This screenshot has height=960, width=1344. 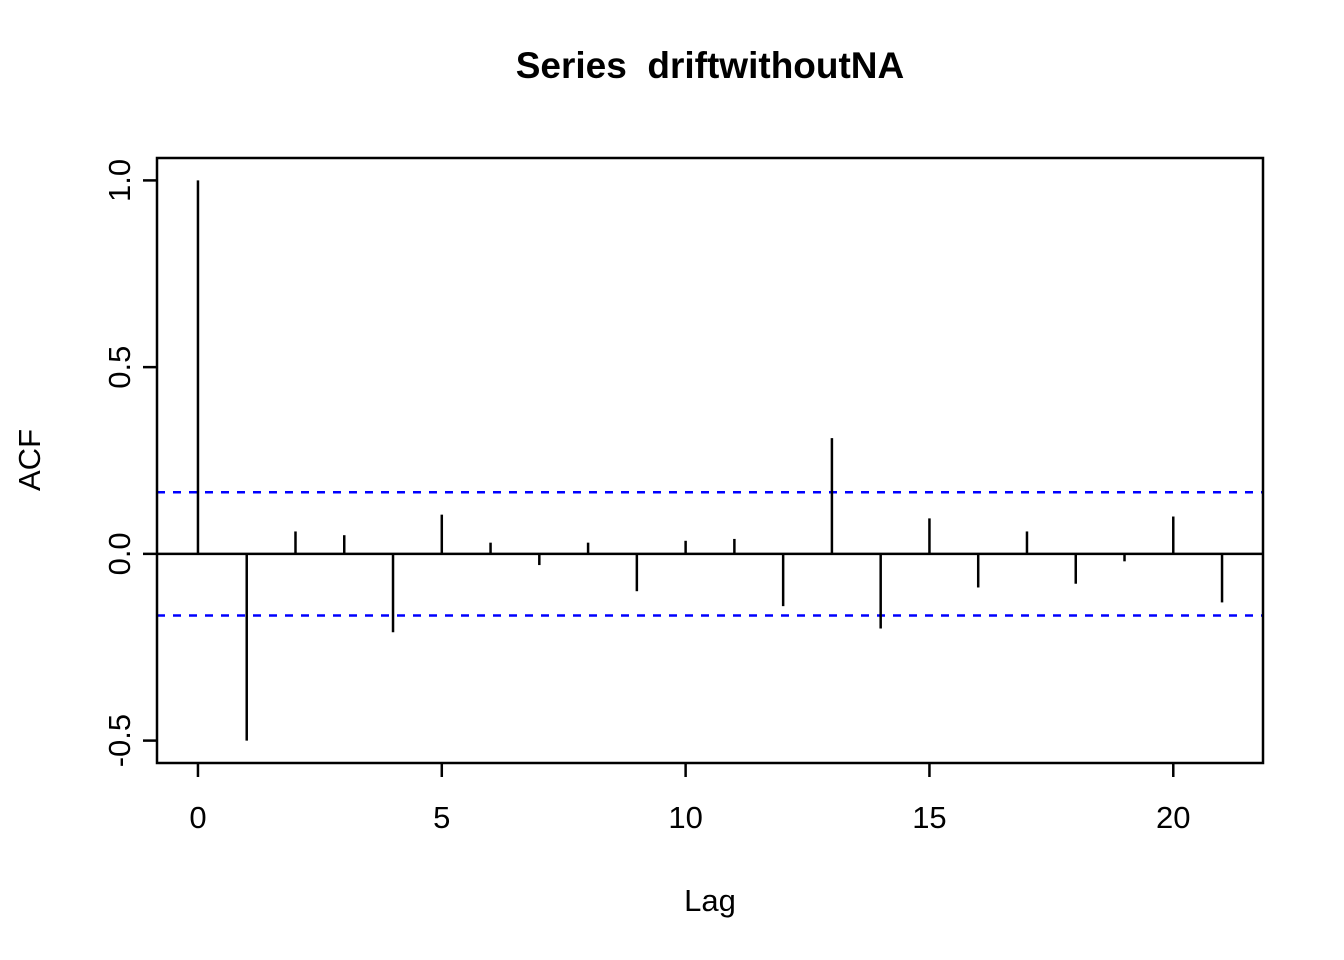 I want to click on x-tick-label-15: 15, so click(x=929, y=817).